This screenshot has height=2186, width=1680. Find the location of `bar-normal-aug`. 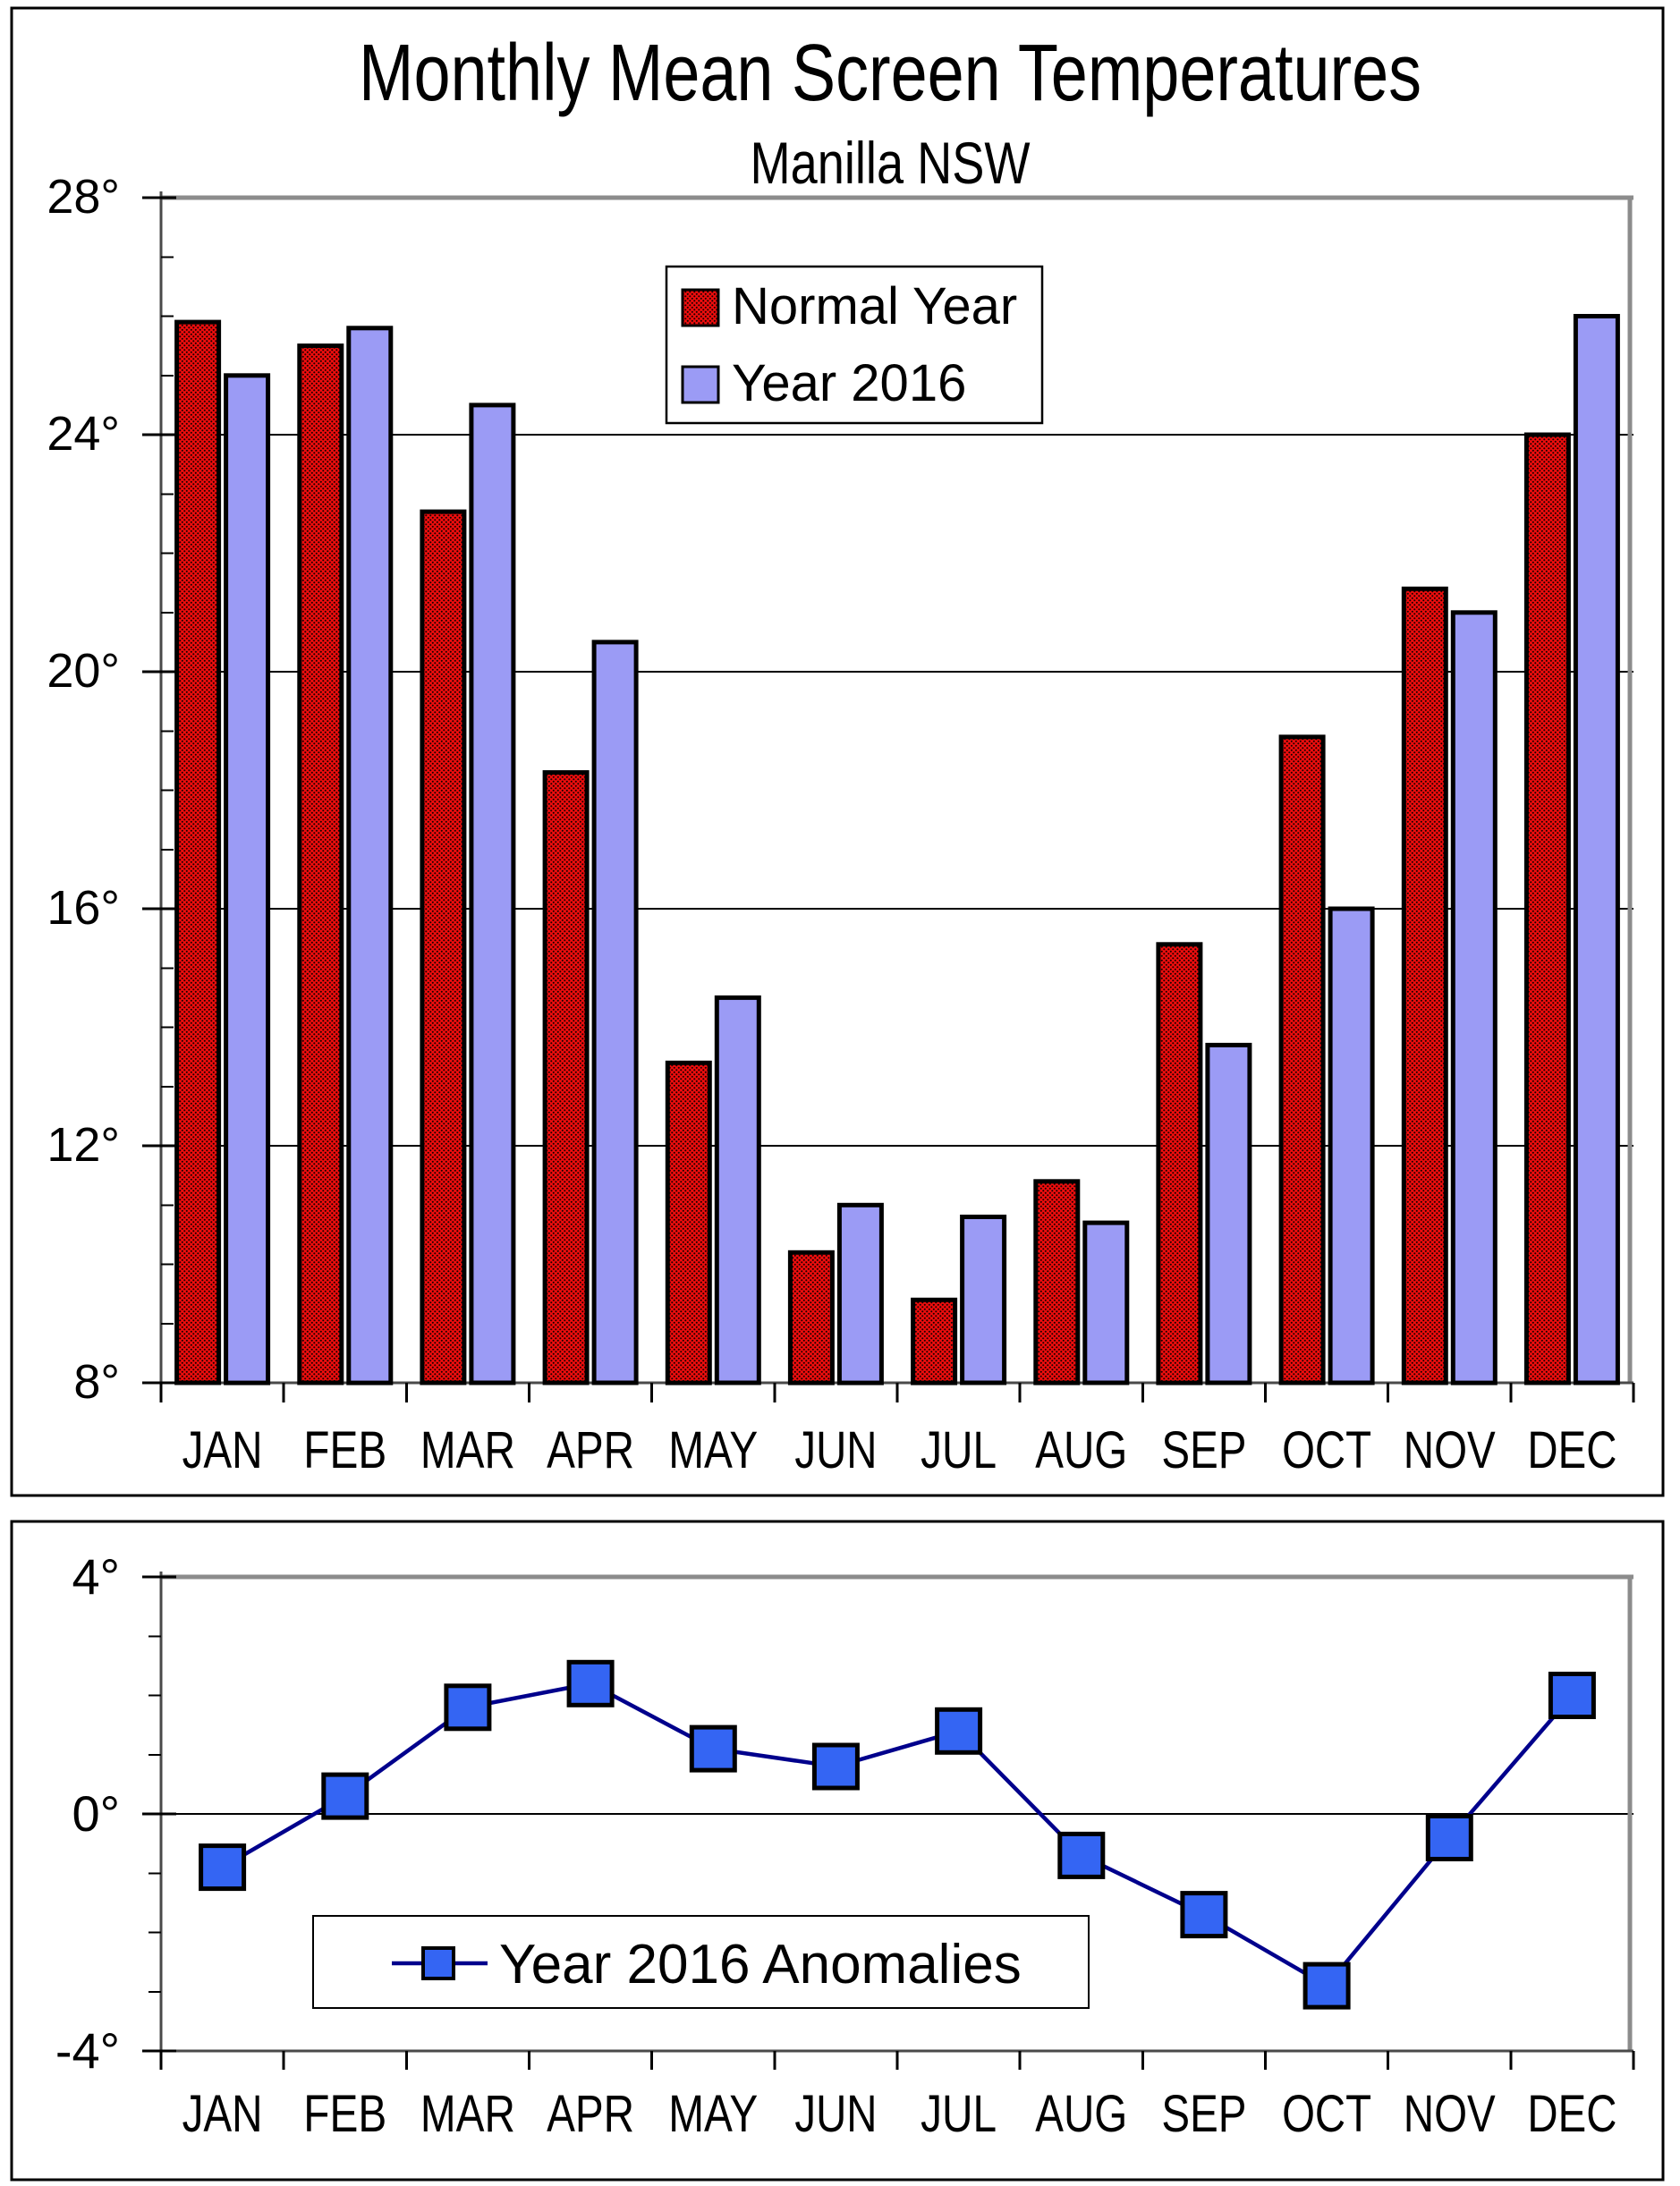

bar-normal-aug is located at coordinates (1057, 1282).